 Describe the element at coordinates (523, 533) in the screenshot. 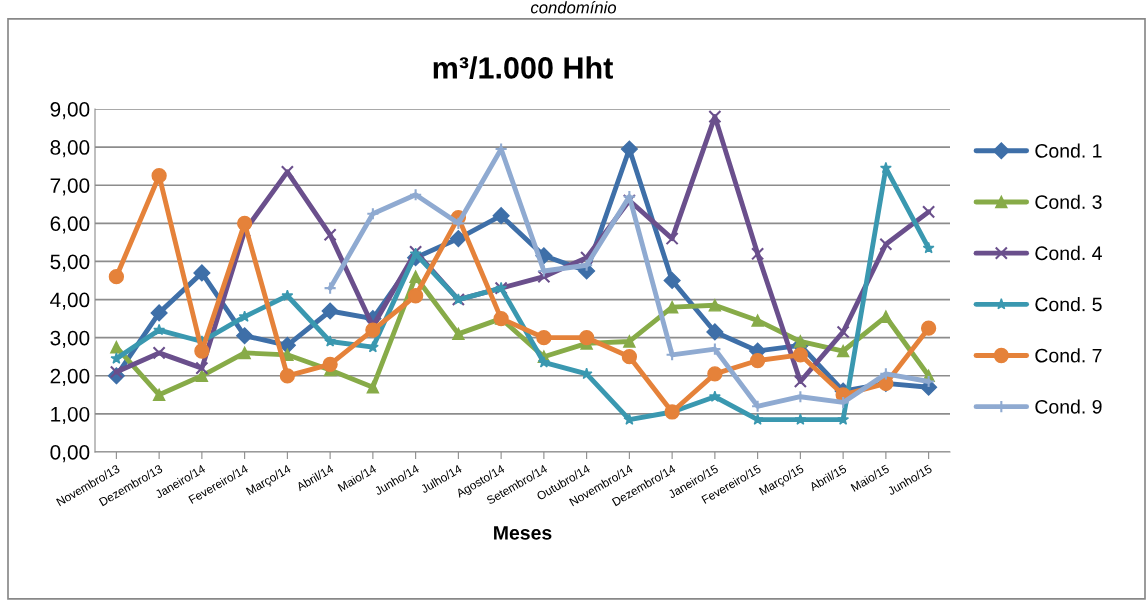

I see `x-axis-title: Meses` at that location.